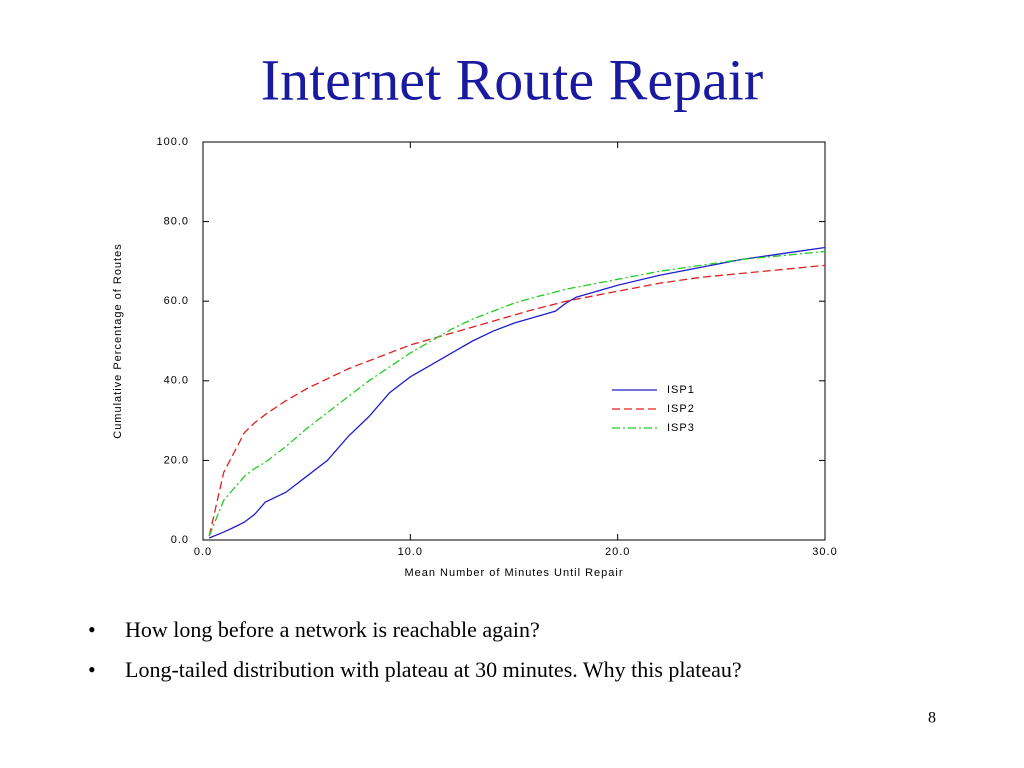 This screenshot has height=768, width=1024. What do you see at coordinates (932, 718) in the screenshot?
I see `page-number: 8` at bounding box center [932, 718].